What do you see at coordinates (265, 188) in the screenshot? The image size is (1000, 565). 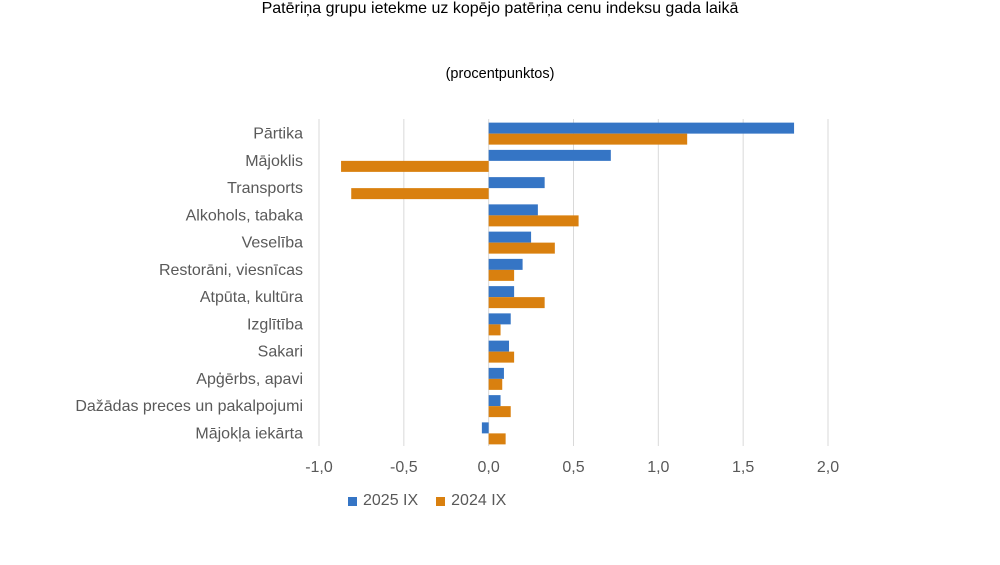 I see `category-label: Transports` at bounding box center [265, 188].